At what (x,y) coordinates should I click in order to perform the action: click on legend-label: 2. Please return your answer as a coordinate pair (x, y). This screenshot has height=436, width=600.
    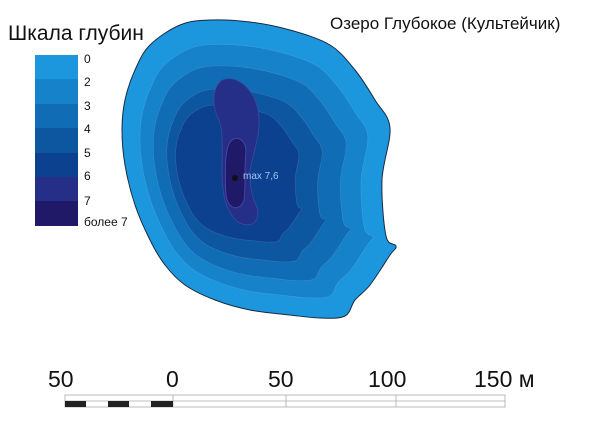
    Looking at the image, I should click on (87, 82).